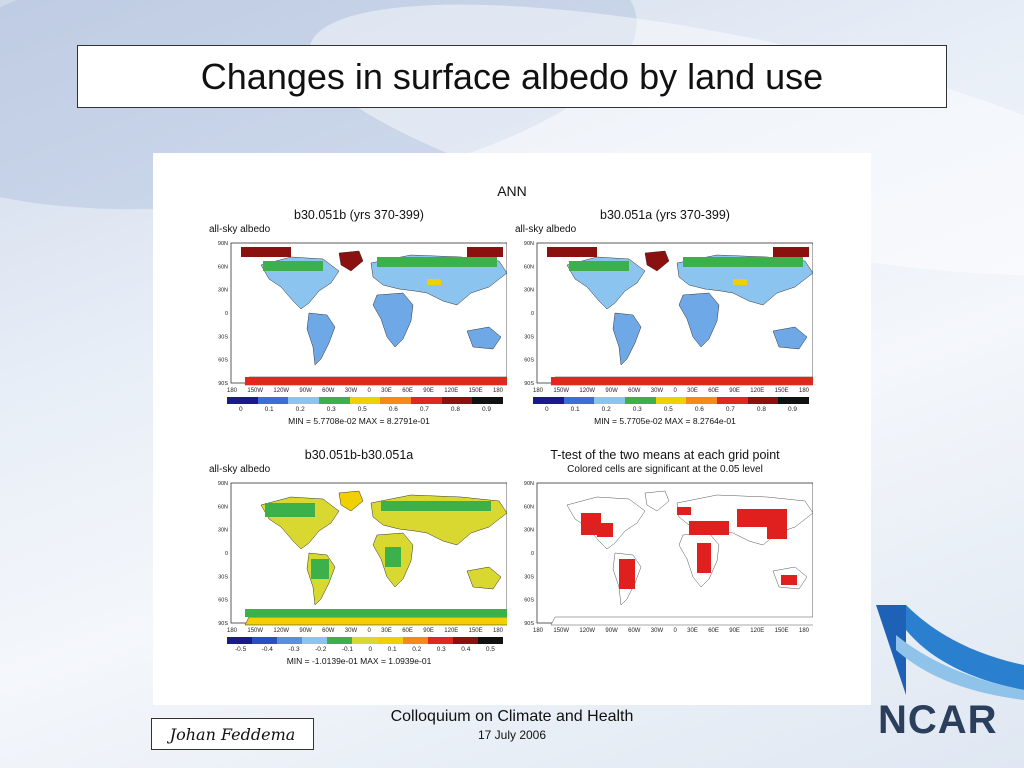 This screenshot has width=1024, height=768. Describe the element at coordinates (362, 409) in the screenshot. I see `colorbar-label: 0.5` at that location.